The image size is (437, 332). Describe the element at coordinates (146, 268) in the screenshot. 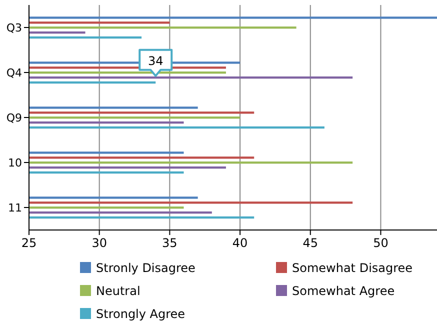

I see `legend-label: Stronly Disagree` at that location.